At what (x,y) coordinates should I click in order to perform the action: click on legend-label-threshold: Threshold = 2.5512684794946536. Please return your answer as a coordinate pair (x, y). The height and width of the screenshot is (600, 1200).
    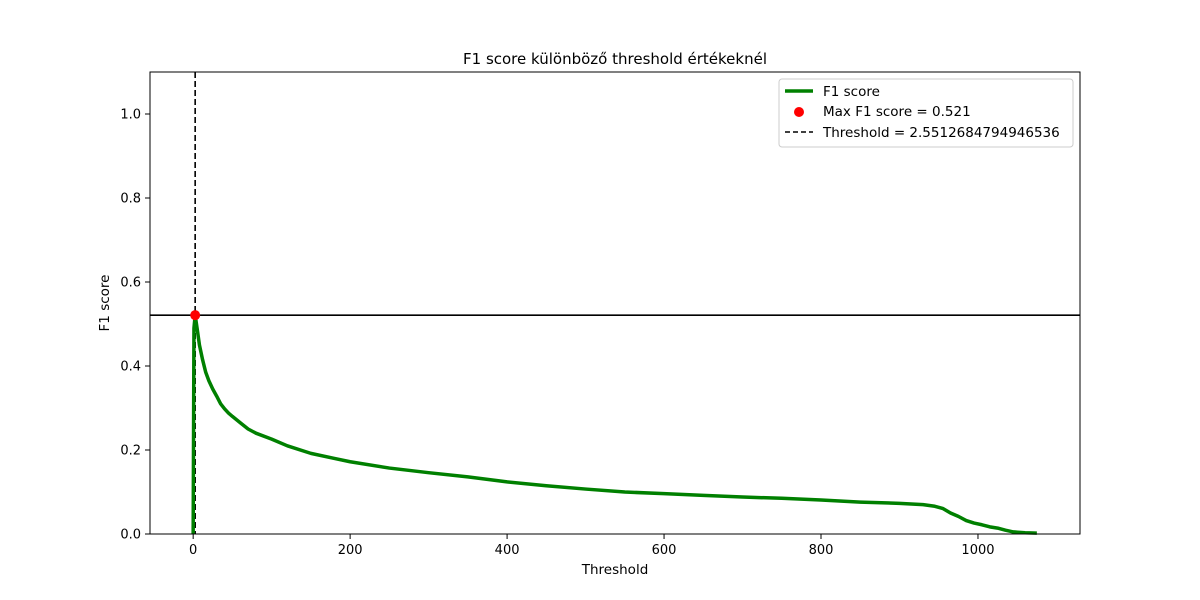
    Looking at the image, I should click on (941, 133).